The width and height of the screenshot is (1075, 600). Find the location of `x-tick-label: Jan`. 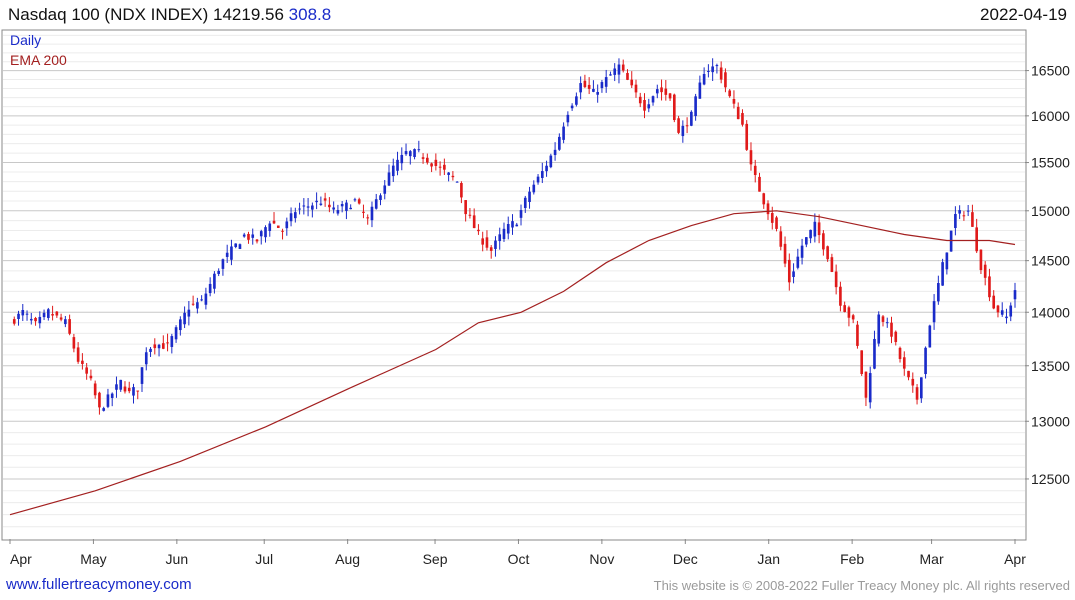

x-tick-label: Jan is located at coordinates (768, 559).